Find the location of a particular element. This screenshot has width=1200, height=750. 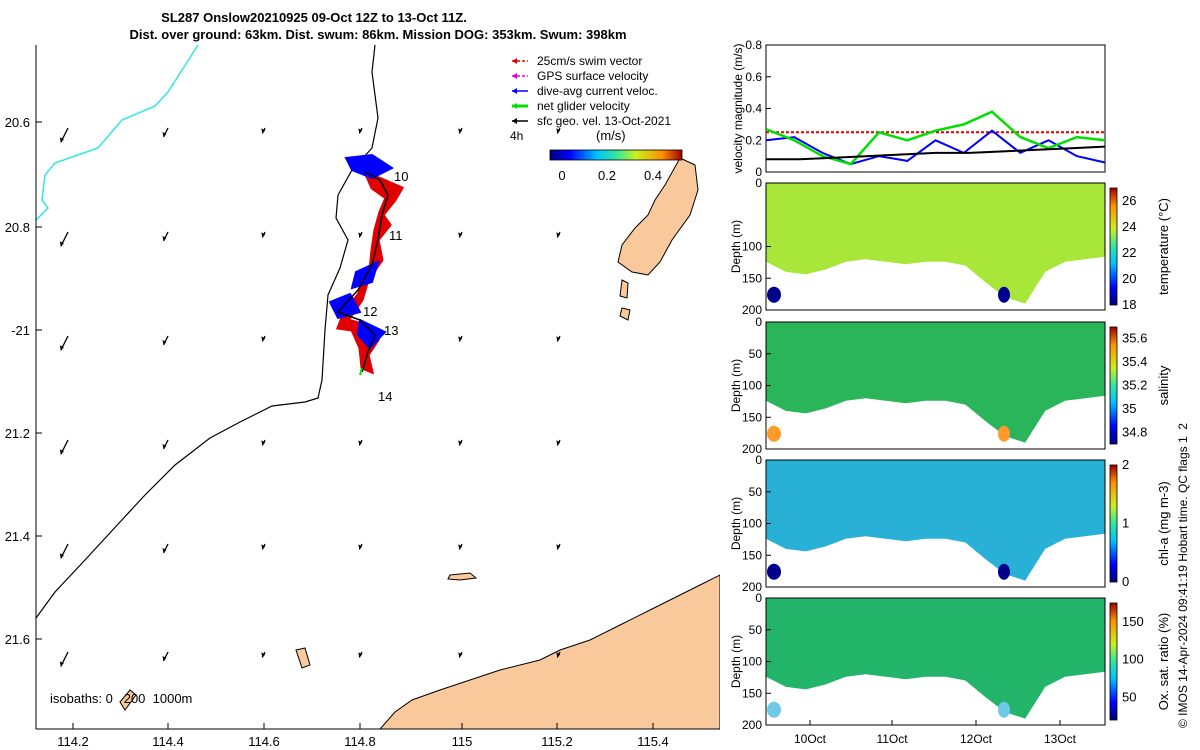

lon-tick-label: 115.4 is located at coordinates (653, 741).